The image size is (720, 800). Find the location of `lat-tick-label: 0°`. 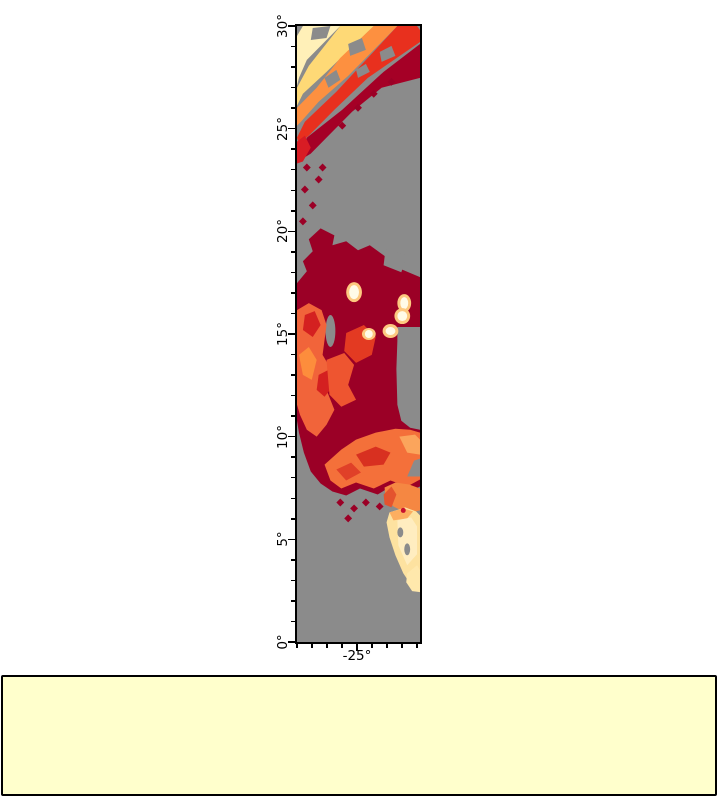

lat-tick-label: 0° is located at coordinates (283, 642).